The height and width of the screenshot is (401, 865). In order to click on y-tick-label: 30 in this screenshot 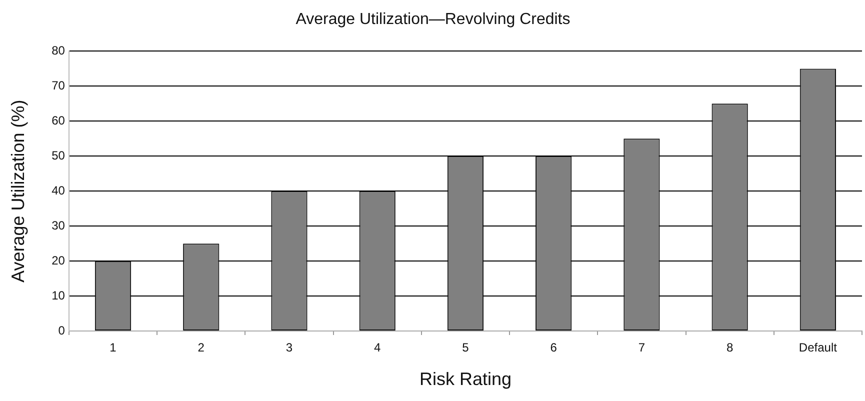, I will do `click(59, 225)`.